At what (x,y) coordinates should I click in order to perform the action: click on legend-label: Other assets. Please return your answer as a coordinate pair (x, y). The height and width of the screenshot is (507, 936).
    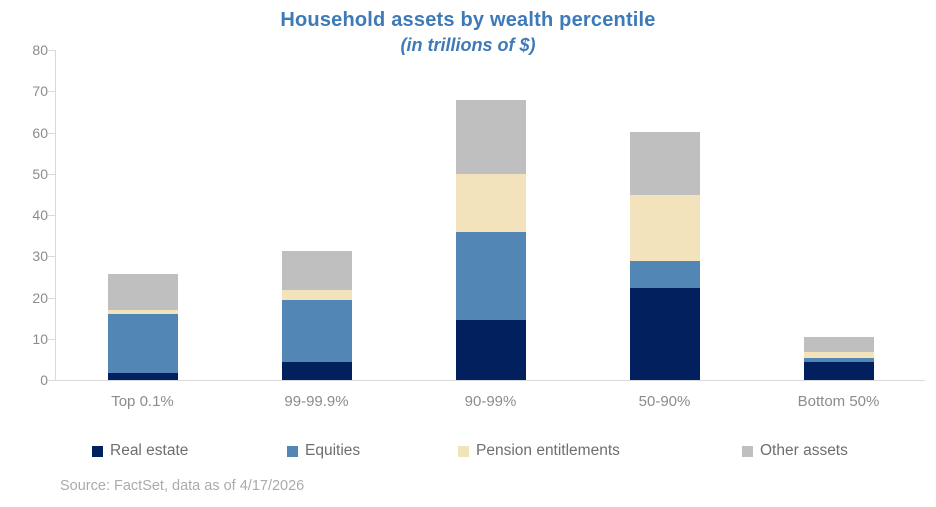
    Looking at the image, I should click on (804, 450).